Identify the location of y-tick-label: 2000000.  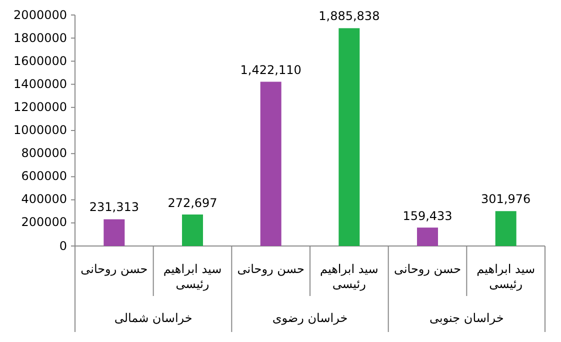
(40, 15).